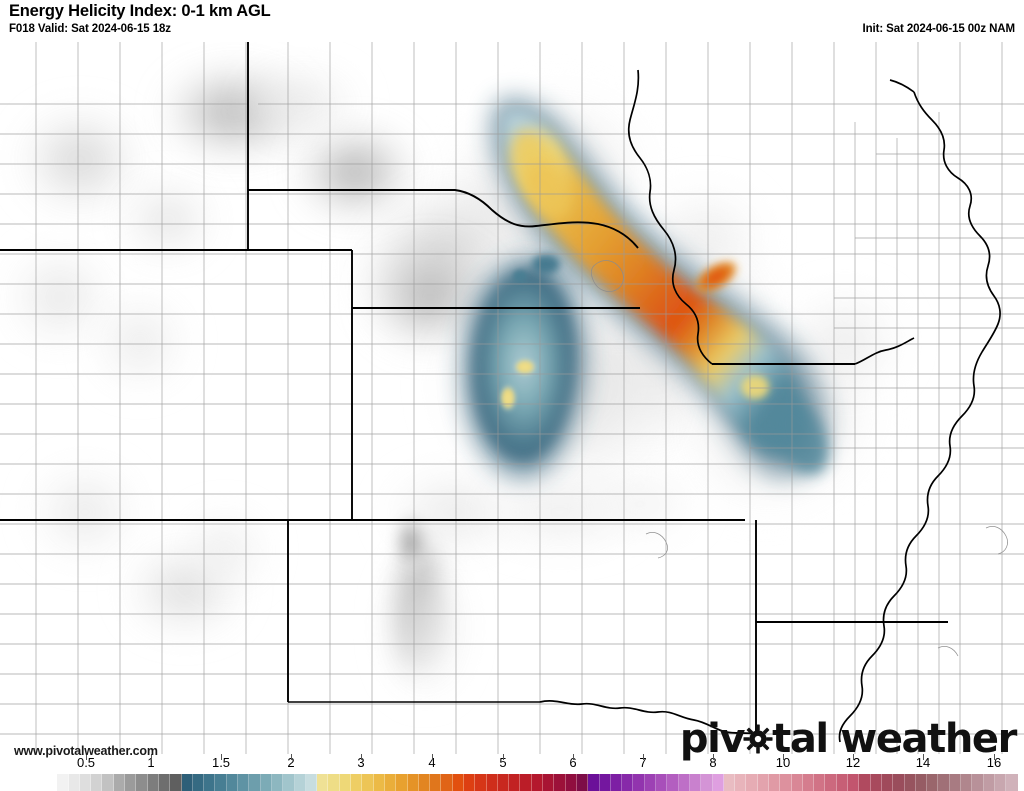 The height and width of the screenshot is (791, 1024). Describe the element at coordinates (291, 762) in the screenshot. I see `colorbar-tick-label: 2` at that location.